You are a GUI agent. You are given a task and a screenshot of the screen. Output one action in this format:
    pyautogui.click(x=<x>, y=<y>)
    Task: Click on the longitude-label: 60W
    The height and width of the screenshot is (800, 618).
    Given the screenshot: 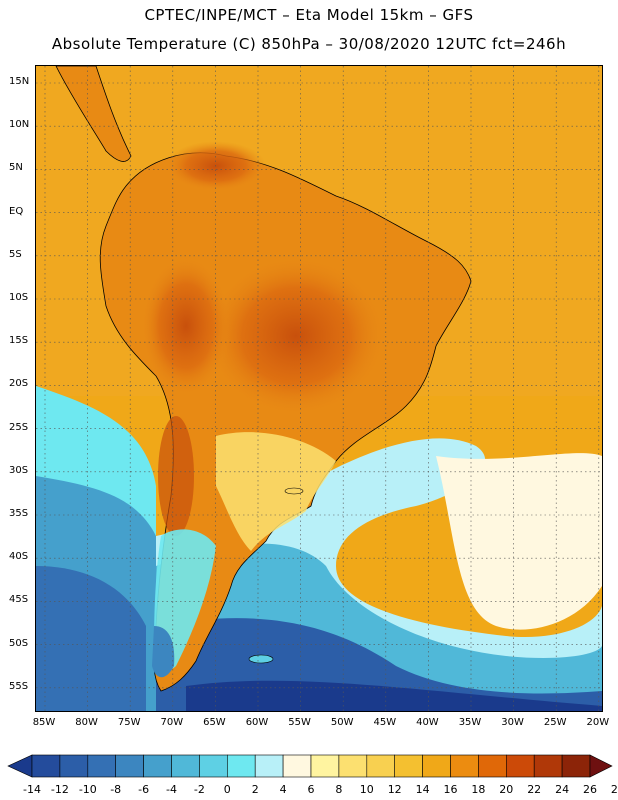 What is the action you would take?
    pyautogui.click(x=257, y=722)
    